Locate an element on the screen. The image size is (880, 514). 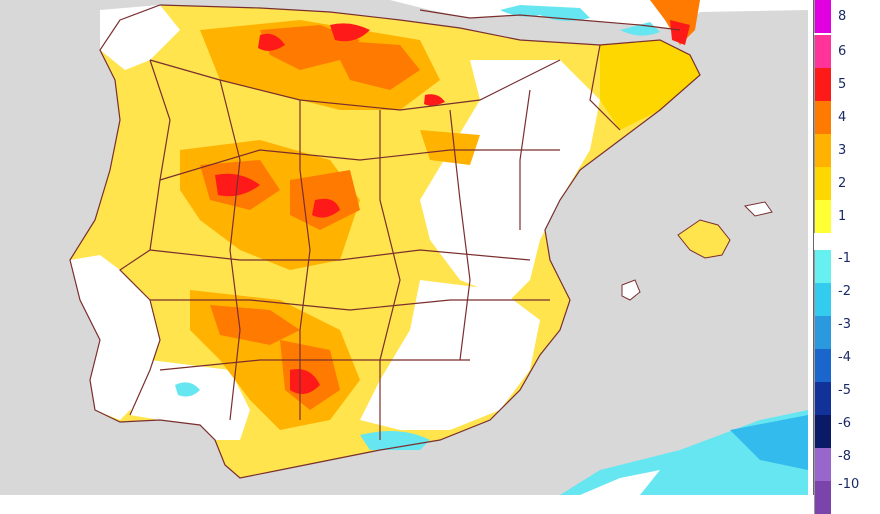
legend-label: -4 is located at coordinates (844, 358).